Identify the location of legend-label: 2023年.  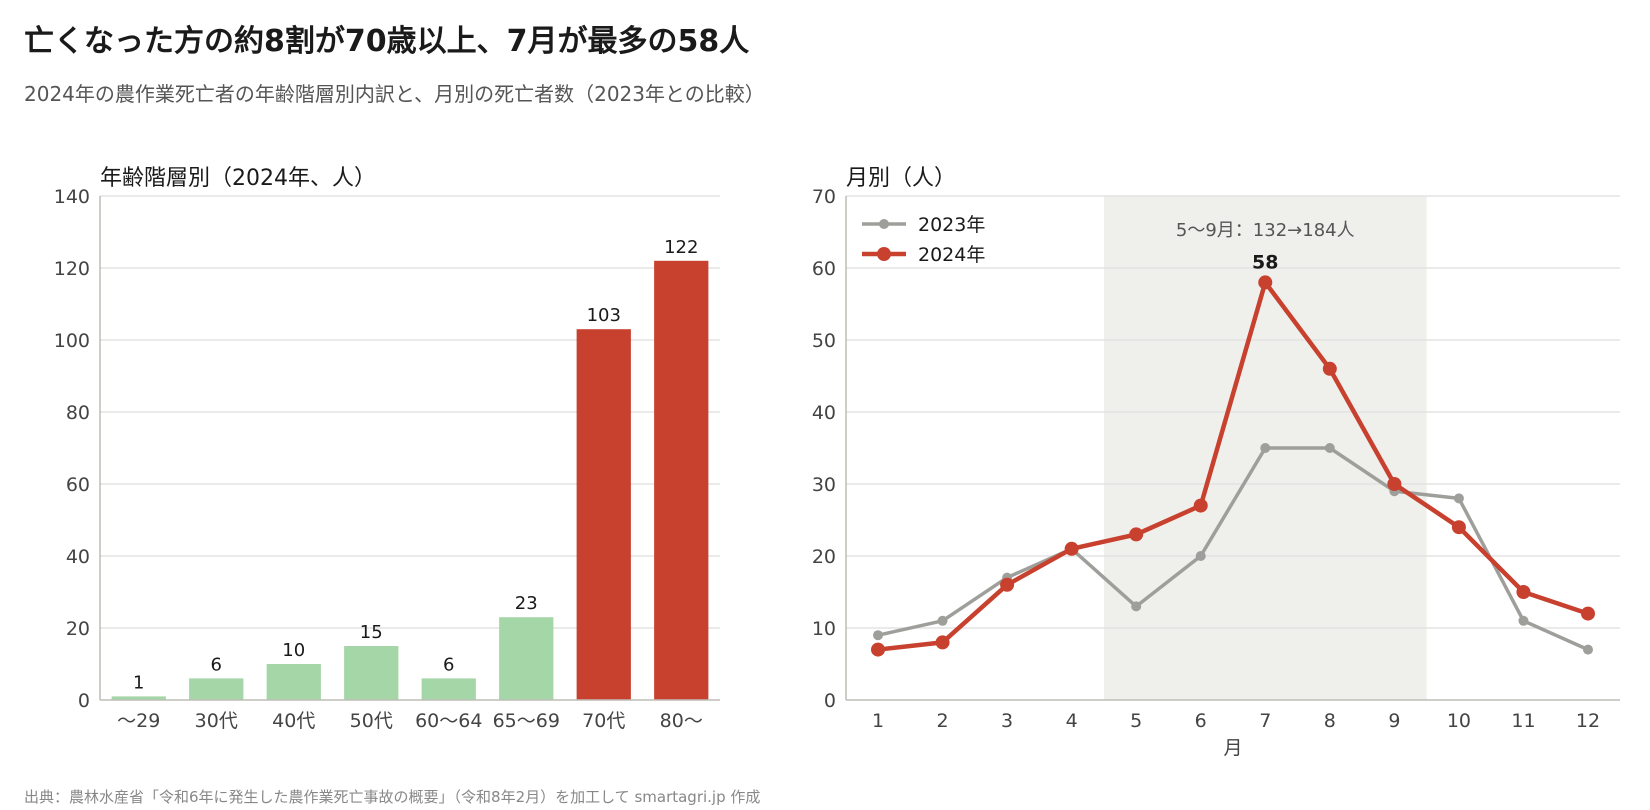
(951, 225).